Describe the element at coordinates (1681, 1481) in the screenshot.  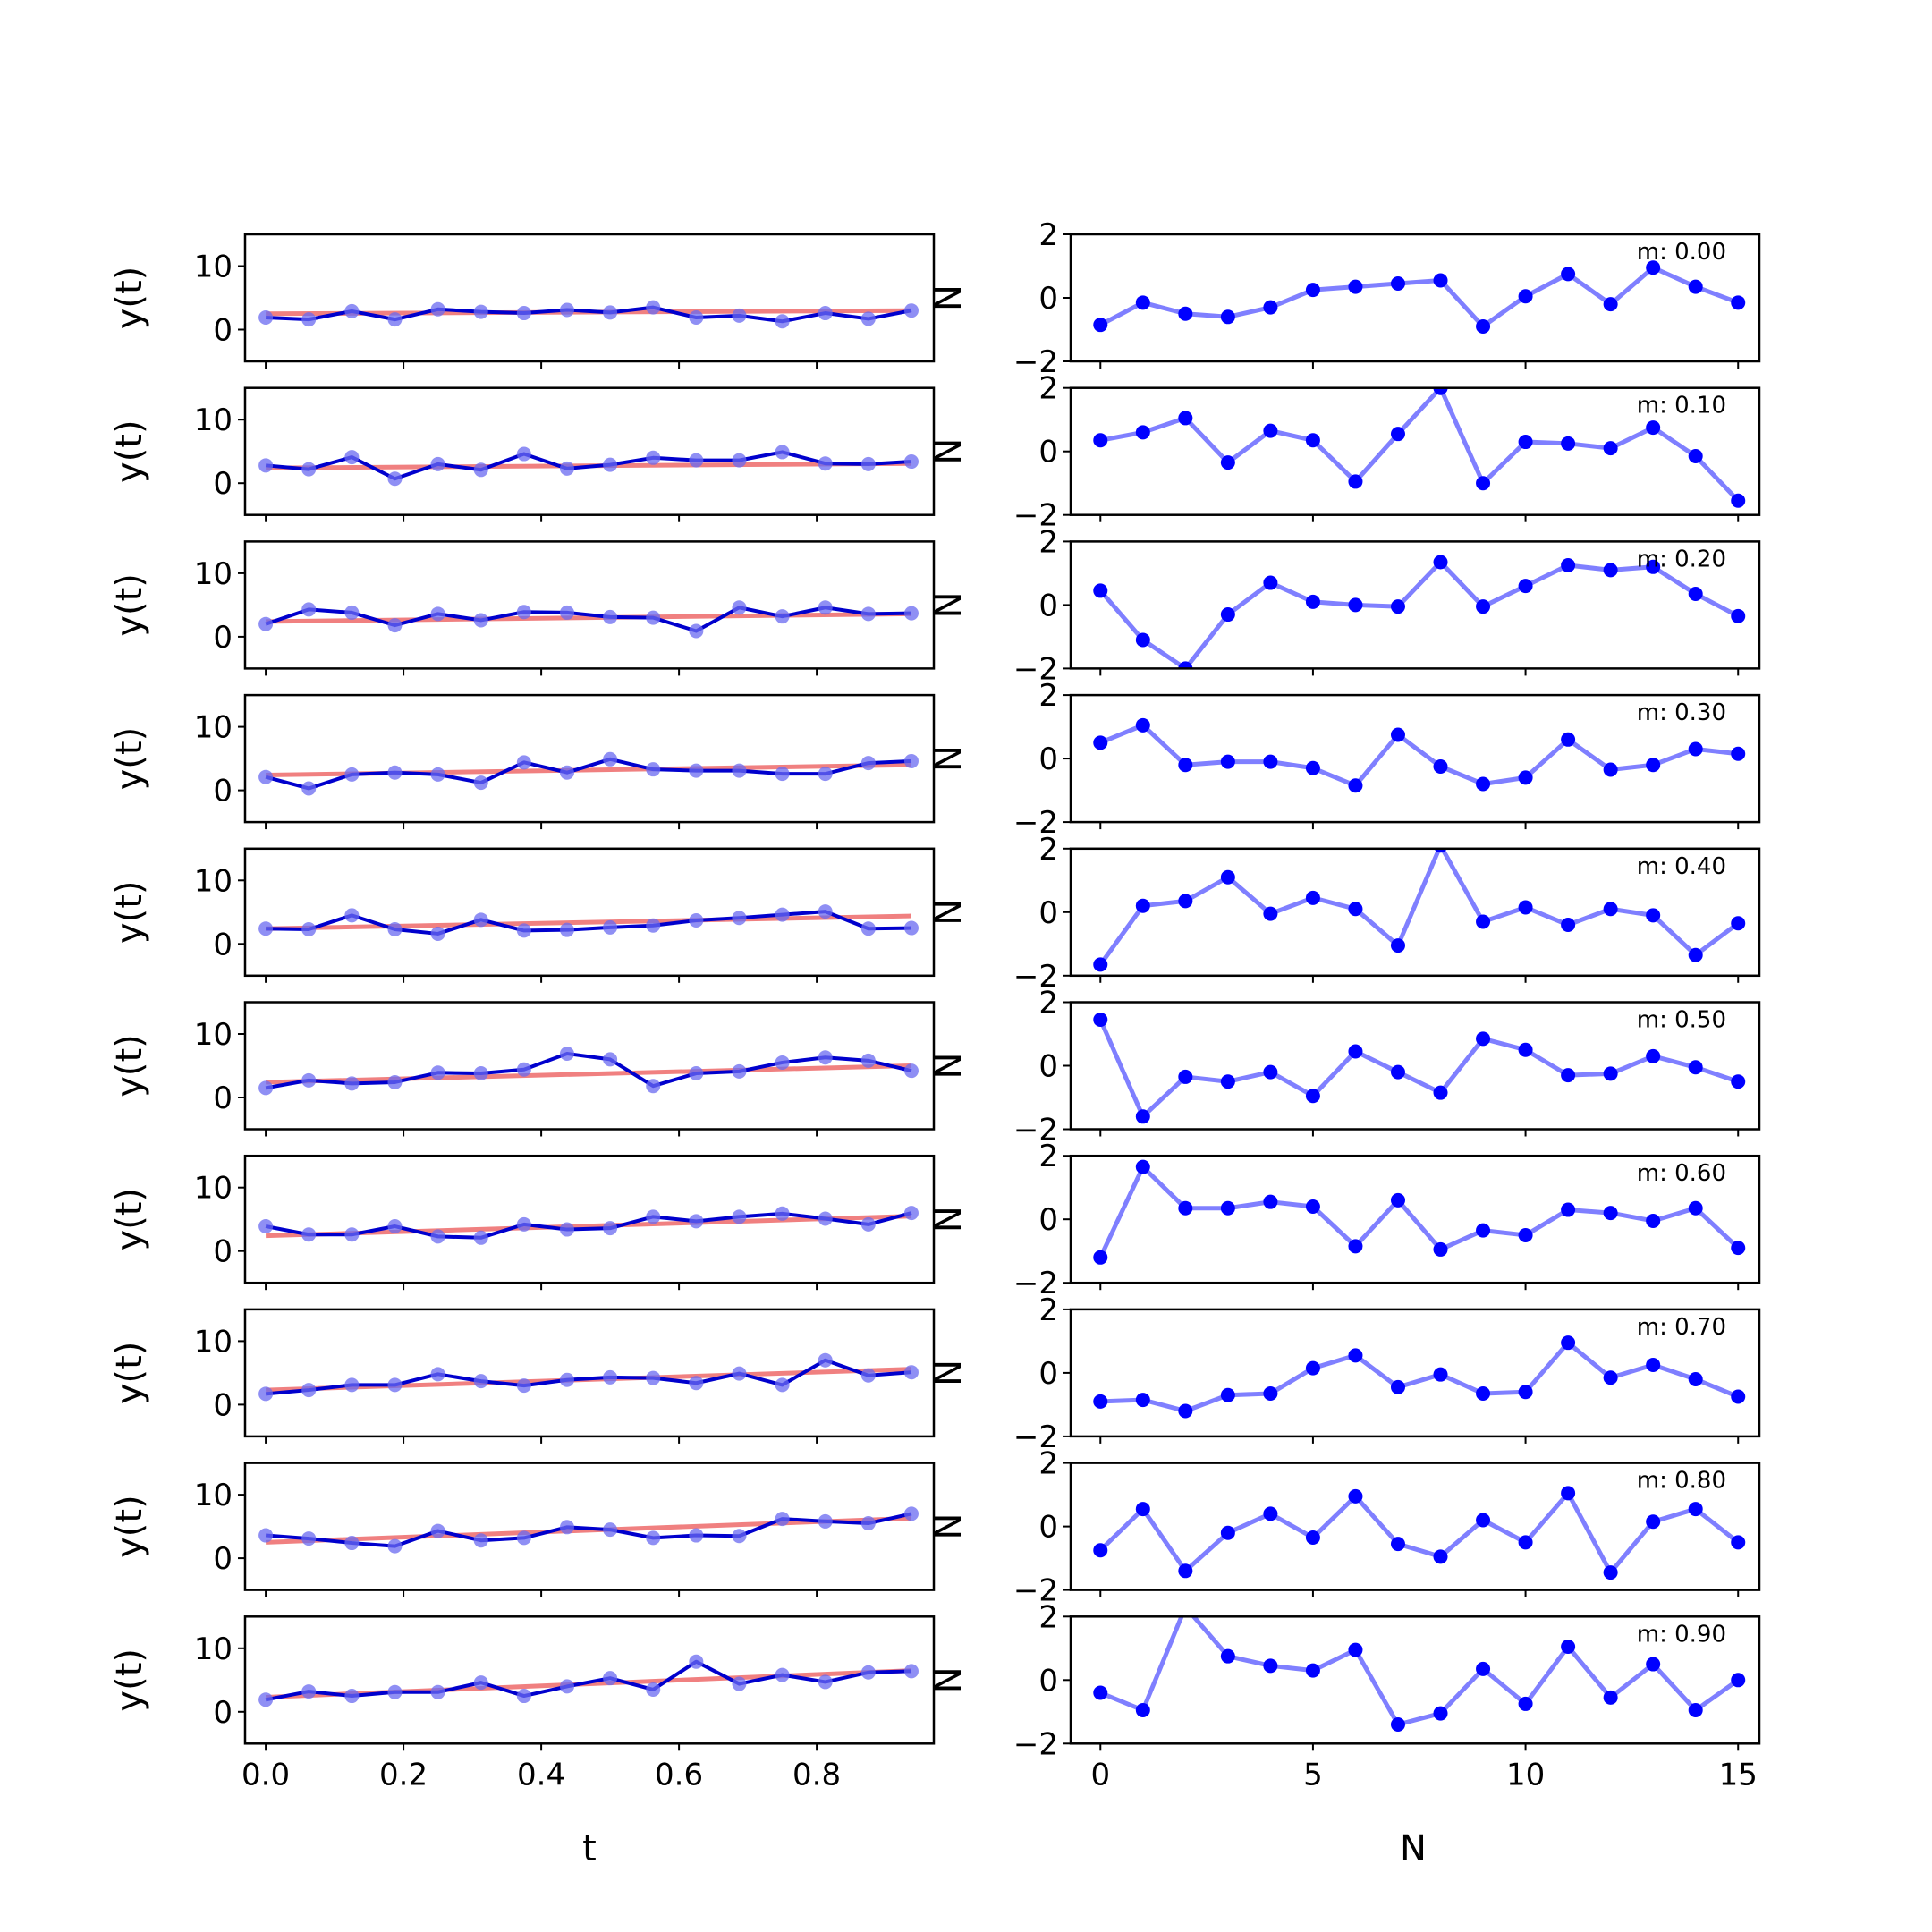
I see `panel-label: m: 0.80` at that location.